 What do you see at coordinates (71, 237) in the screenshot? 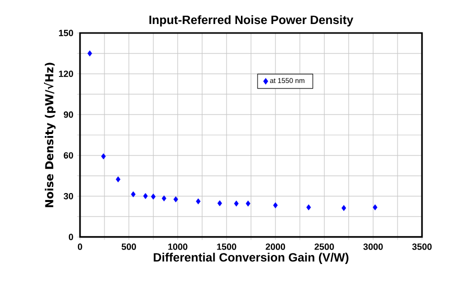
I see `y-tick-label: 0` at bounding box center [71, 237].